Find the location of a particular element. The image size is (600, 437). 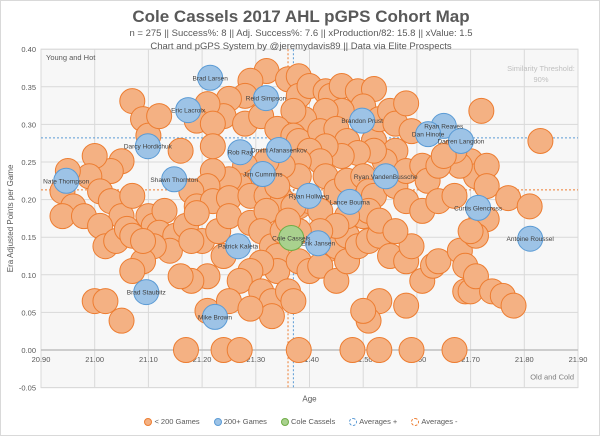

bubble-label: Lance Bouma is located at coordinates (350, 202).